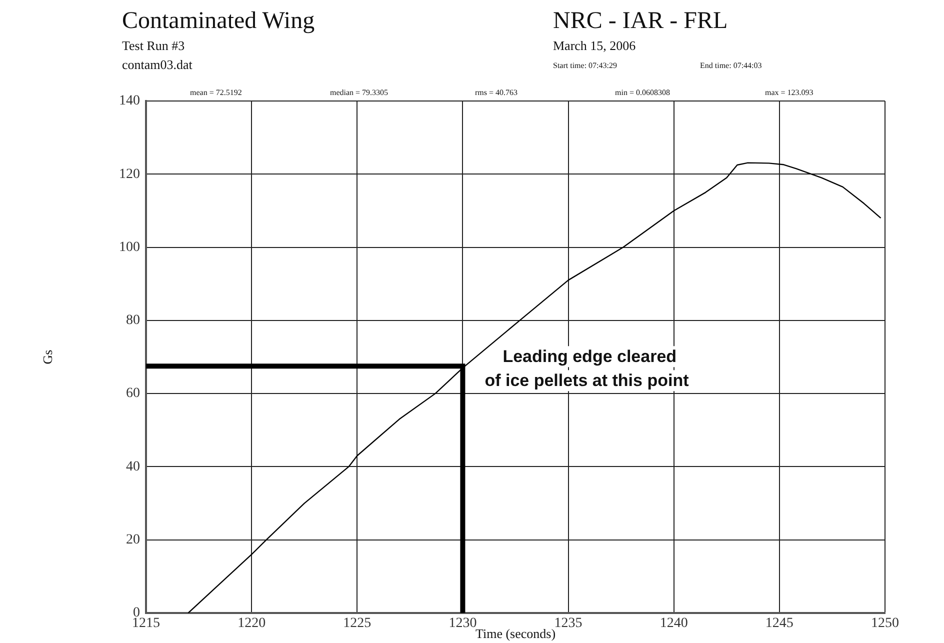 The width and height of the screenshot is (944, 643). What do you see at coordinates (587, 368) in the screenshot?
I see `annotation: Leading edge cleared of ice pellets at this point` at bounding box center [587, 368].